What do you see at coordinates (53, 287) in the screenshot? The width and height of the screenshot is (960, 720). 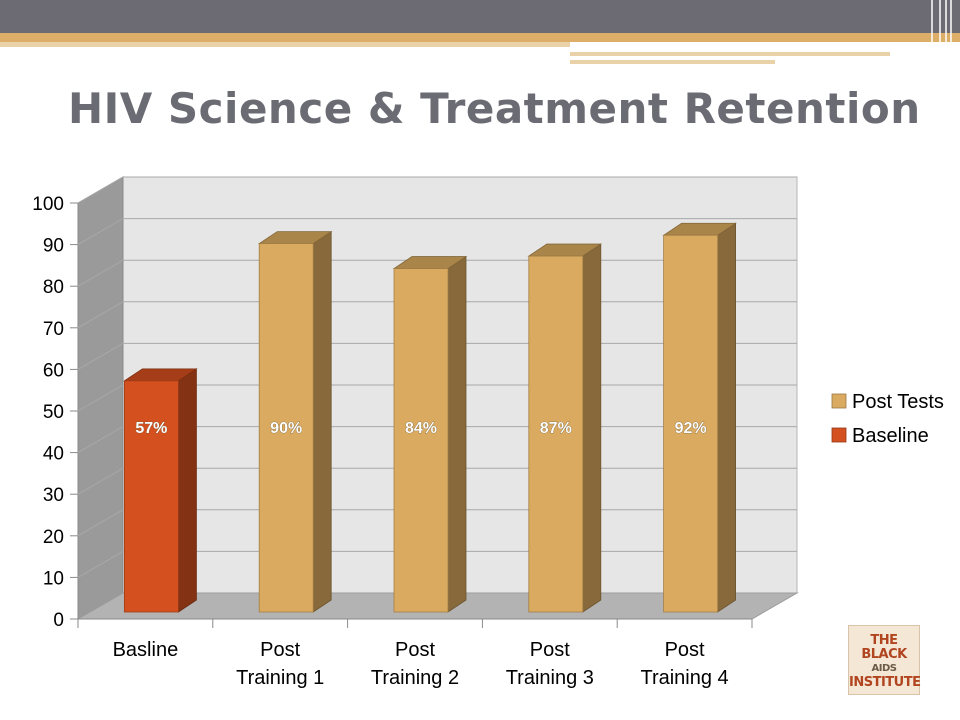 I see `y-tick-label: 80` at bounding box center [53, 287].